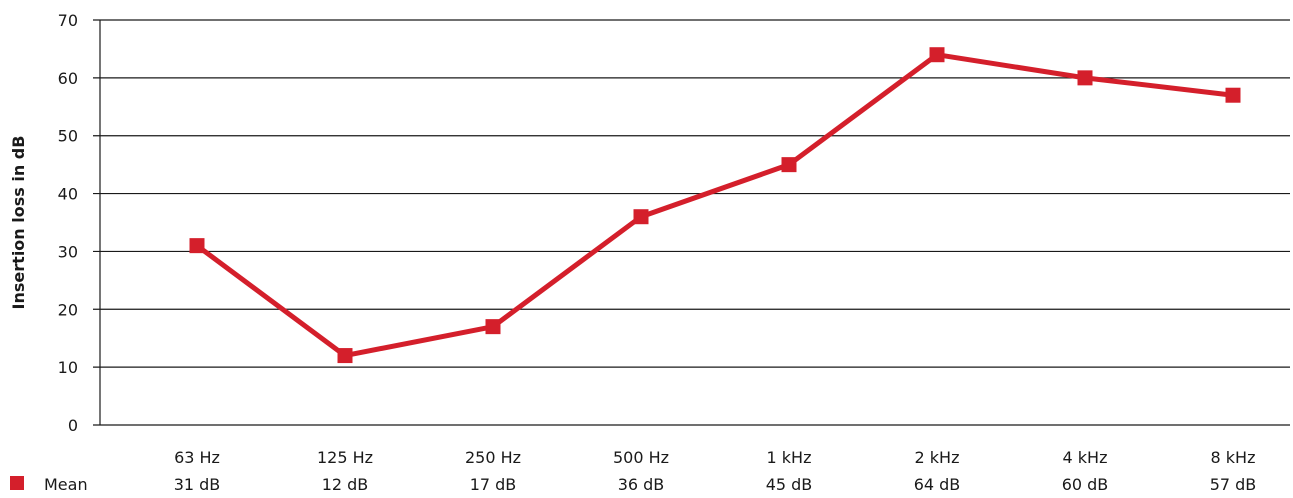 The width and height of the screenshot is (1293, 498). What do you see at coordinates (17, 483) in the screenshot?
I see `legend-swatch-mean` at bounding box center [17, 483].